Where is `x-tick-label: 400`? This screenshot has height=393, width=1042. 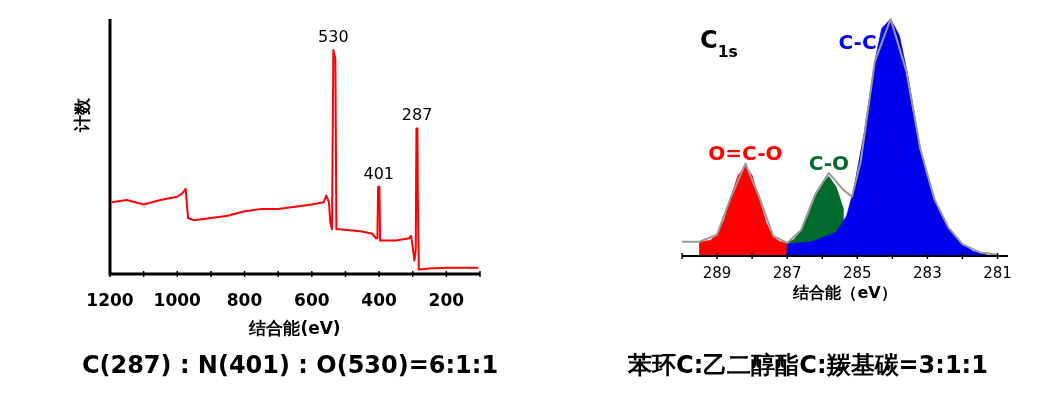
x-tick-label: 400 is located at coordinates (379, 300).